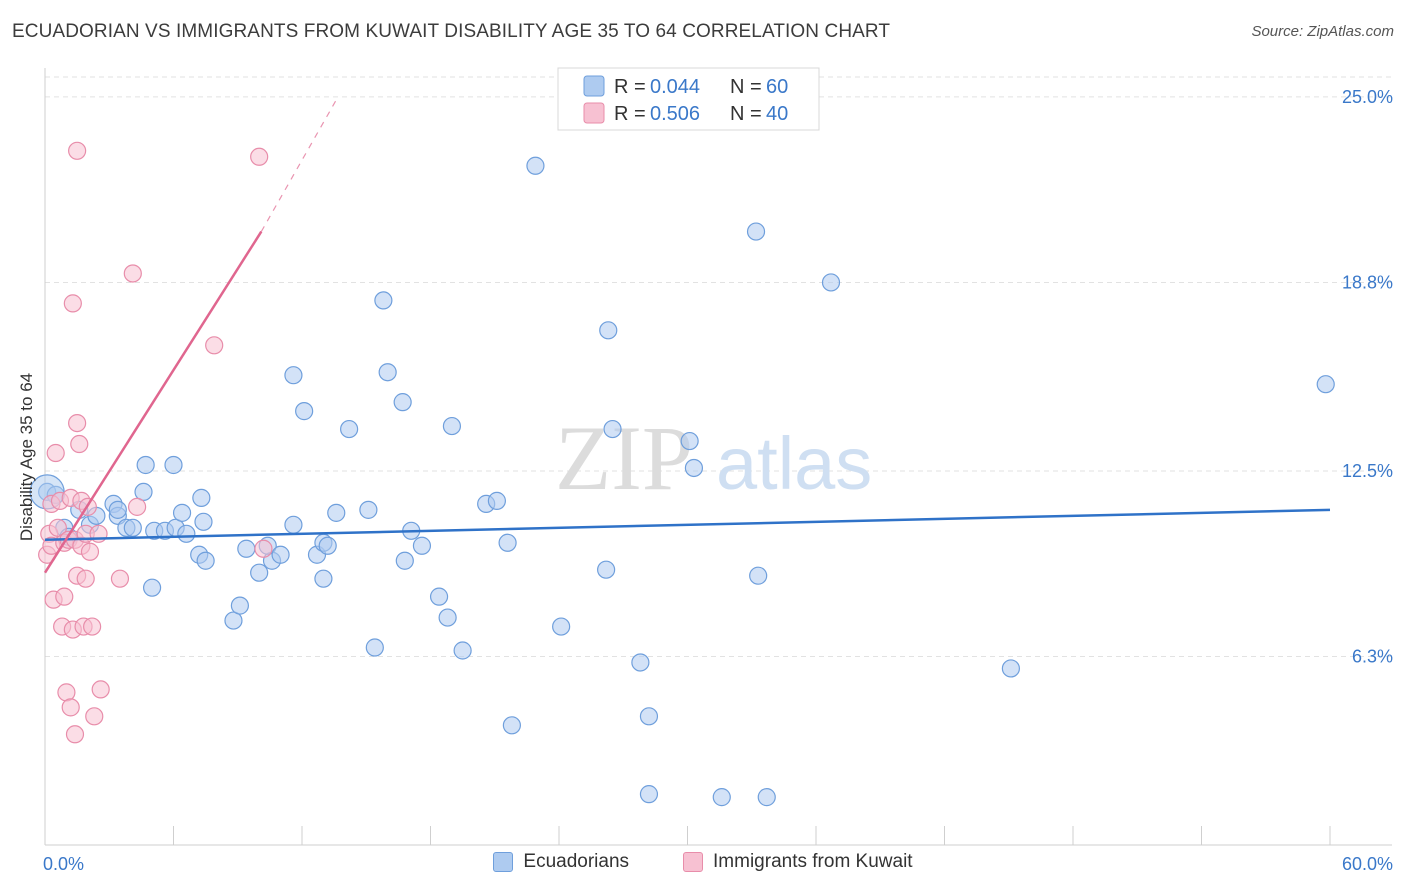 The width and height of the screenshot is (1406, 892). Describe the element at coordinates (1322, 31) in the screenshot. I see `source-label: Source: ZipAtlas.com` at that location.